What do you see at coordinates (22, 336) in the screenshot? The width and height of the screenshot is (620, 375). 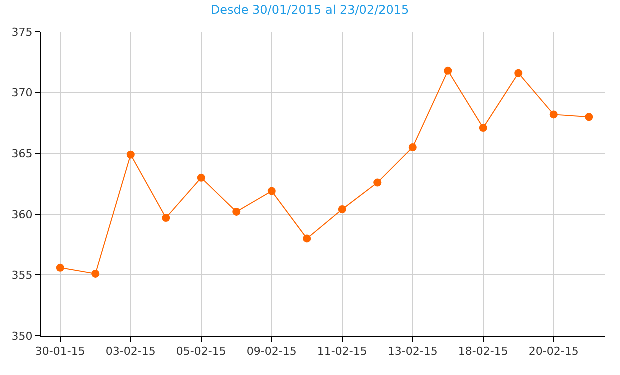 I see `y-tick-label: 350` at bounding box center [22, 336].